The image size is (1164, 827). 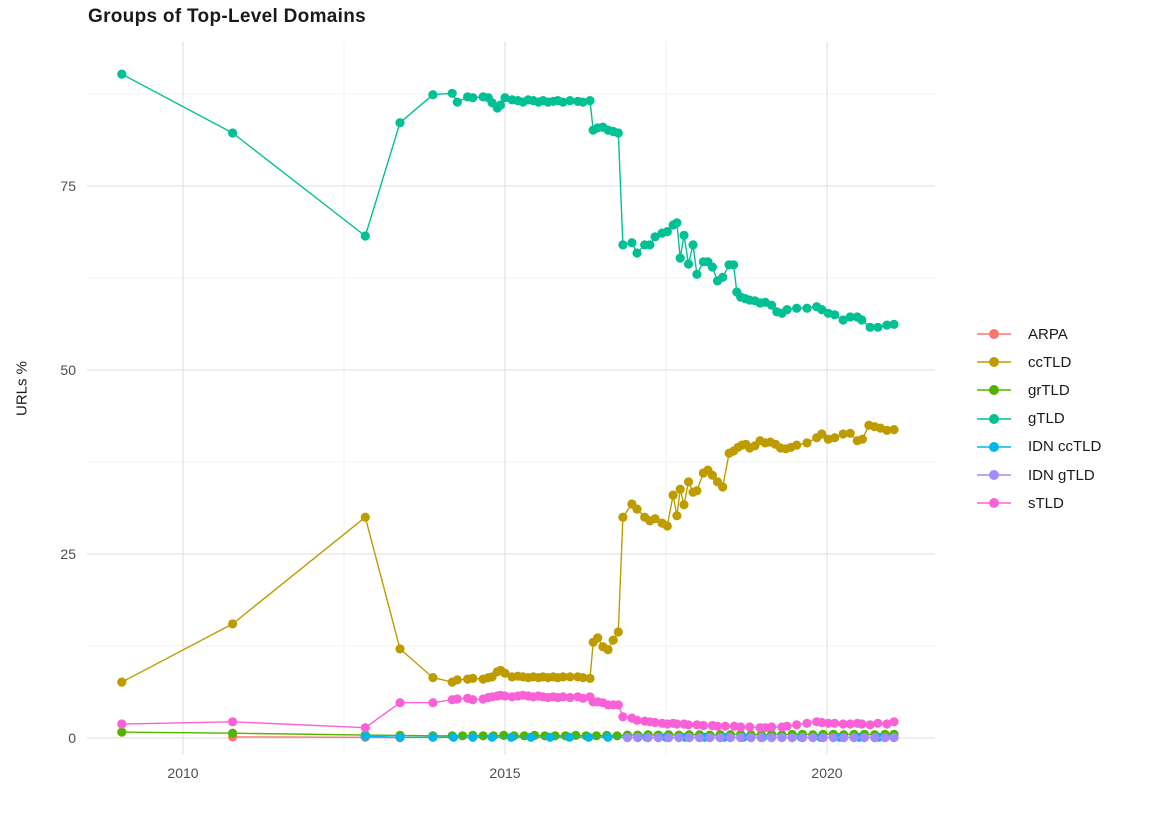 I want to click on legend-entry-arpa: ARPA, so click(x=1038, y=334).